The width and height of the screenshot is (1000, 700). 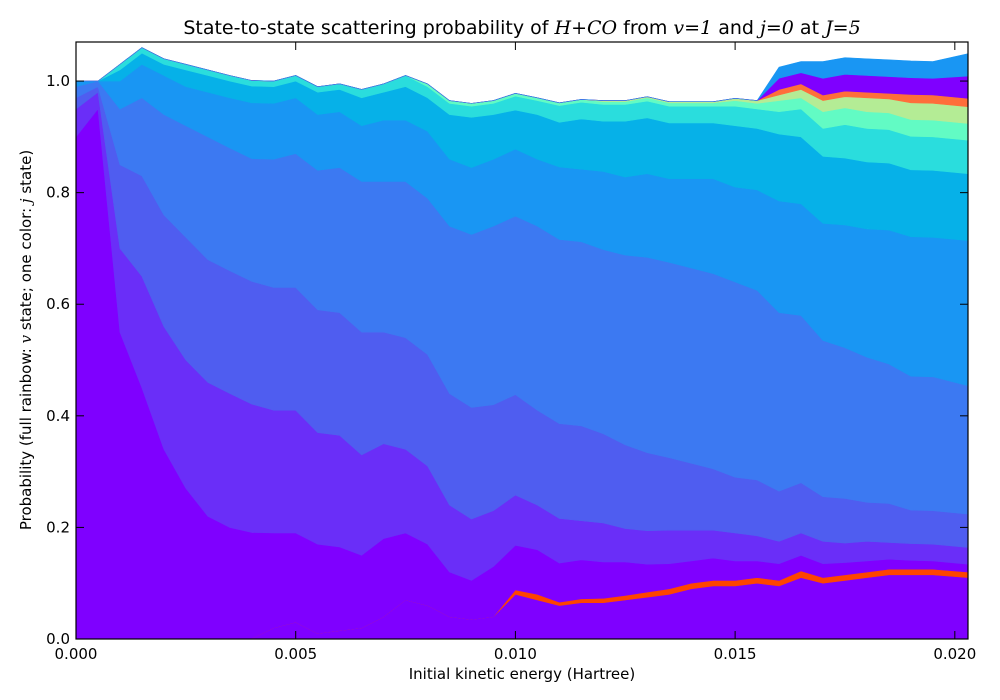 What do you see at coordinates (26, 269) in the screenshot?
I see `ylabel-part: state; one color:` at bounding box center [26, 269].